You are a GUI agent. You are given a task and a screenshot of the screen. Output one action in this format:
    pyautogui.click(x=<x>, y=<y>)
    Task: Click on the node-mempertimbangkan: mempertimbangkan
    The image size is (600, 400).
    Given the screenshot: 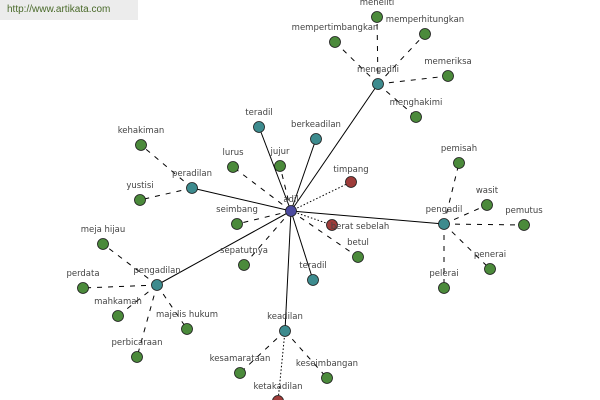 What is the action you would take?
    pyautogui.click(x=335, y=35)
    